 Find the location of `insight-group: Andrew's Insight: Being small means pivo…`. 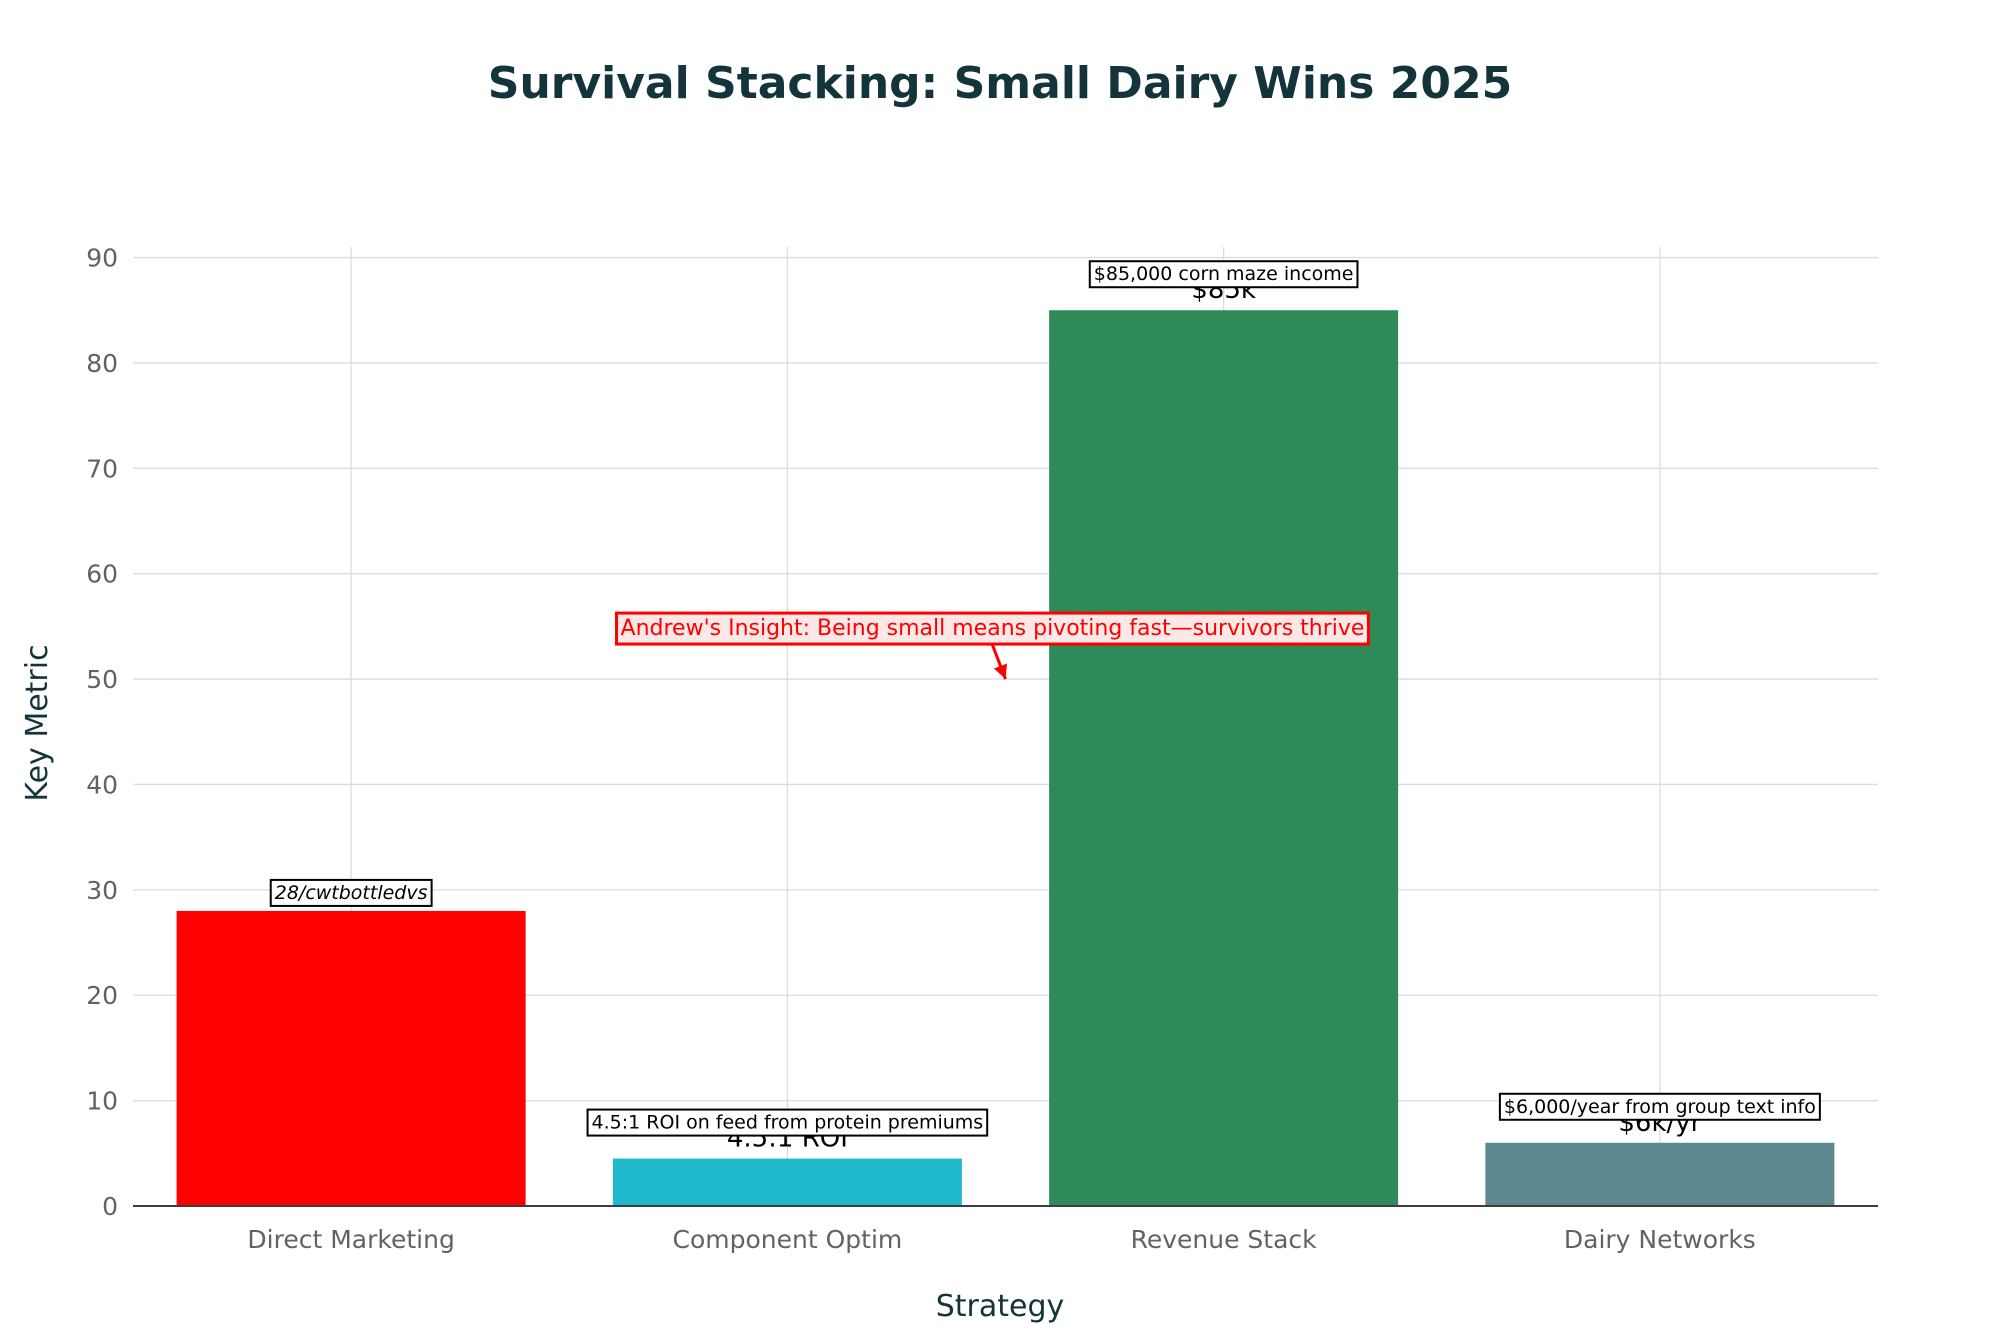

insight-group: Andrew's Insight: Being small means pivo… is located at coordinates (992, 645).